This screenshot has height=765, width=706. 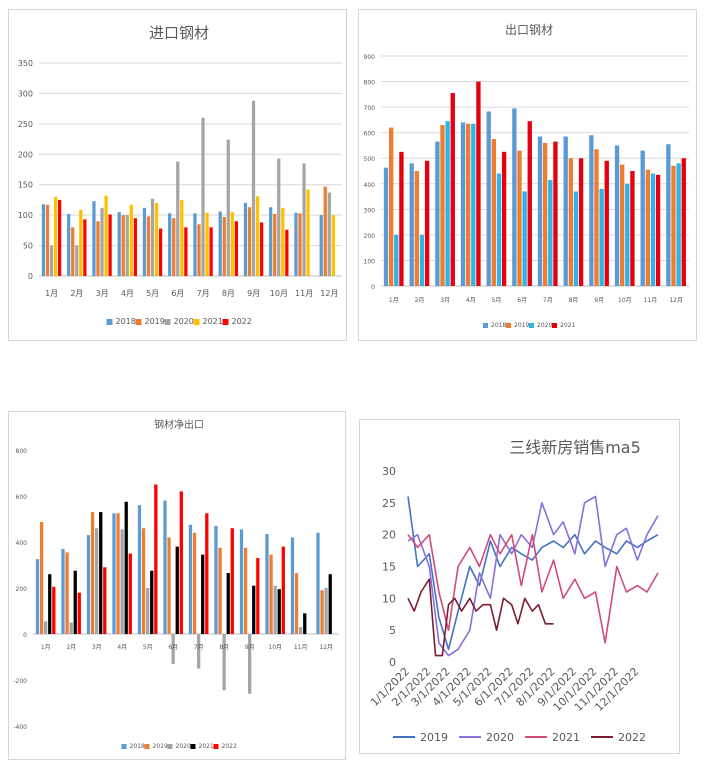 I want to click on bar-2022-8月, so click(x=232, y=581).